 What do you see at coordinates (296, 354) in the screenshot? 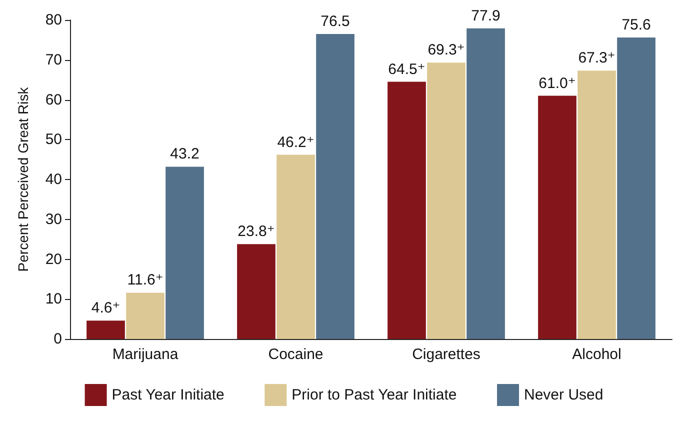
I see `x-tick-label: Cocaine` at bounding box center [296, 354].